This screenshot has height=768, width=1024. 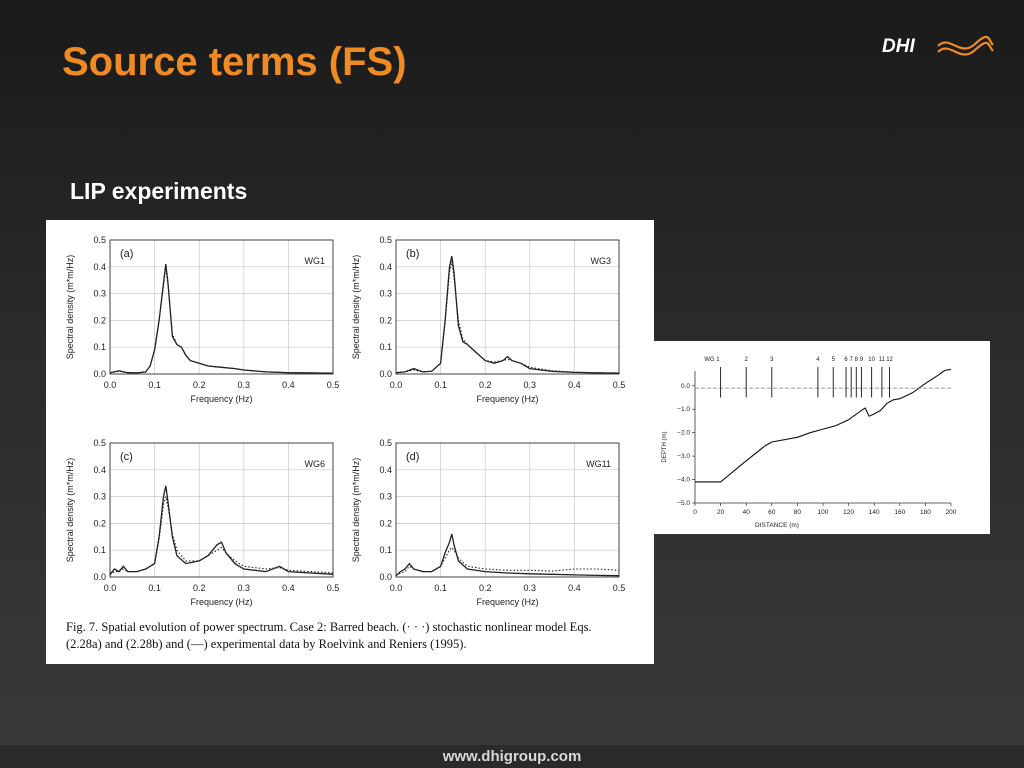 I want to click on x-tick-label: 0, so click(x=695, y=512).